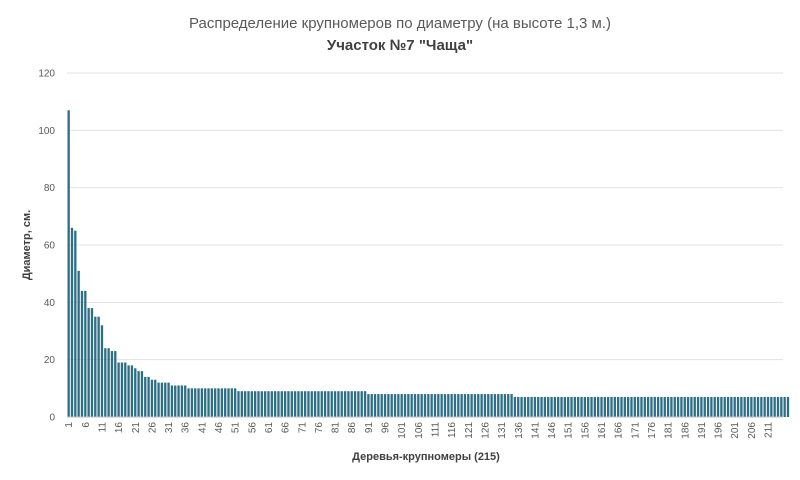  What do you see at coordinates (286, 428) in the screenshot?
I see `x-tick-label: 66` at bounding box center [286, 428].